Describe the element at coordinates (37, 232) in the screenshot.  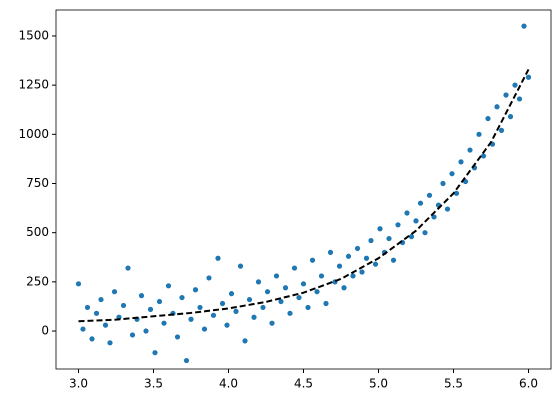
I see `y-tick-label: 500` at that location.